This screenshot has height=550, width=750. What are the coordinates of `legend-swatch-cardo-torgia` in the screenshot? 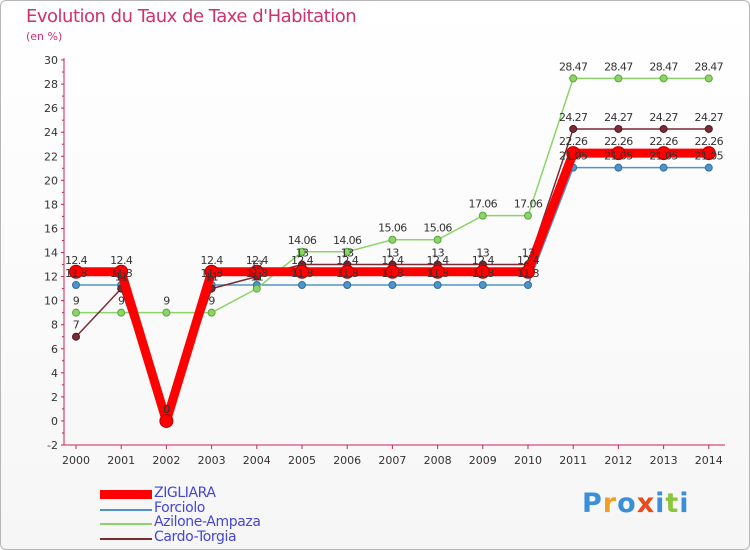 It's located at (126, 538).